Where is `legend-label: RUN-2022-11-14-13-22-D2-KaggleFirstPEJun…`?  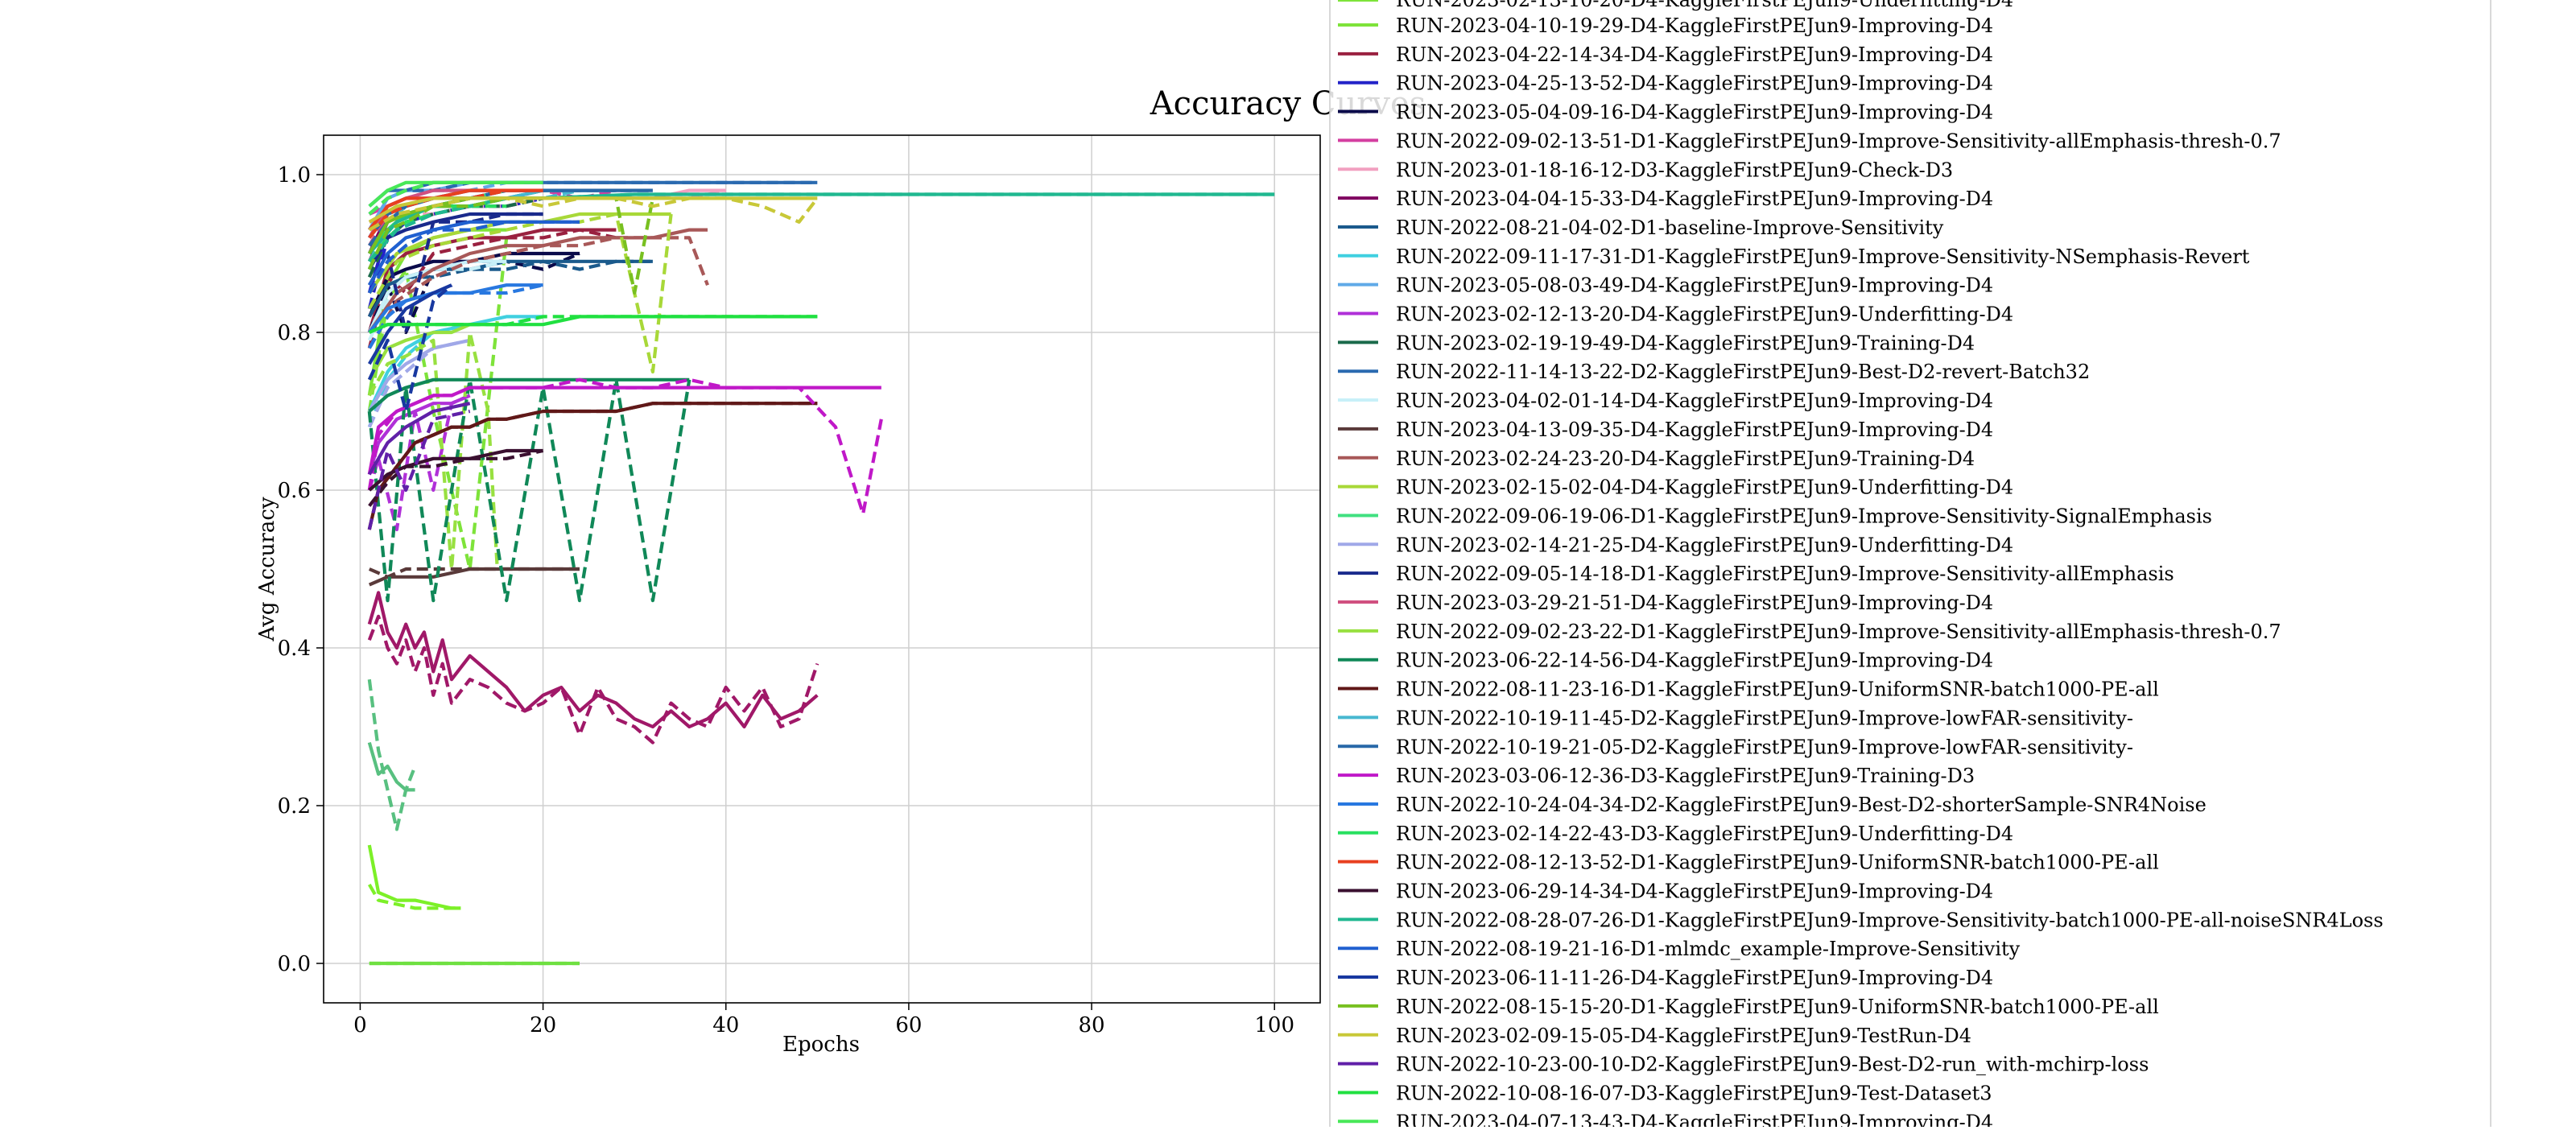 legend-label: RUN-2022-11-14-13-22-D2-KaggleFirstPEJun… is located at coordinates (1743, 372).